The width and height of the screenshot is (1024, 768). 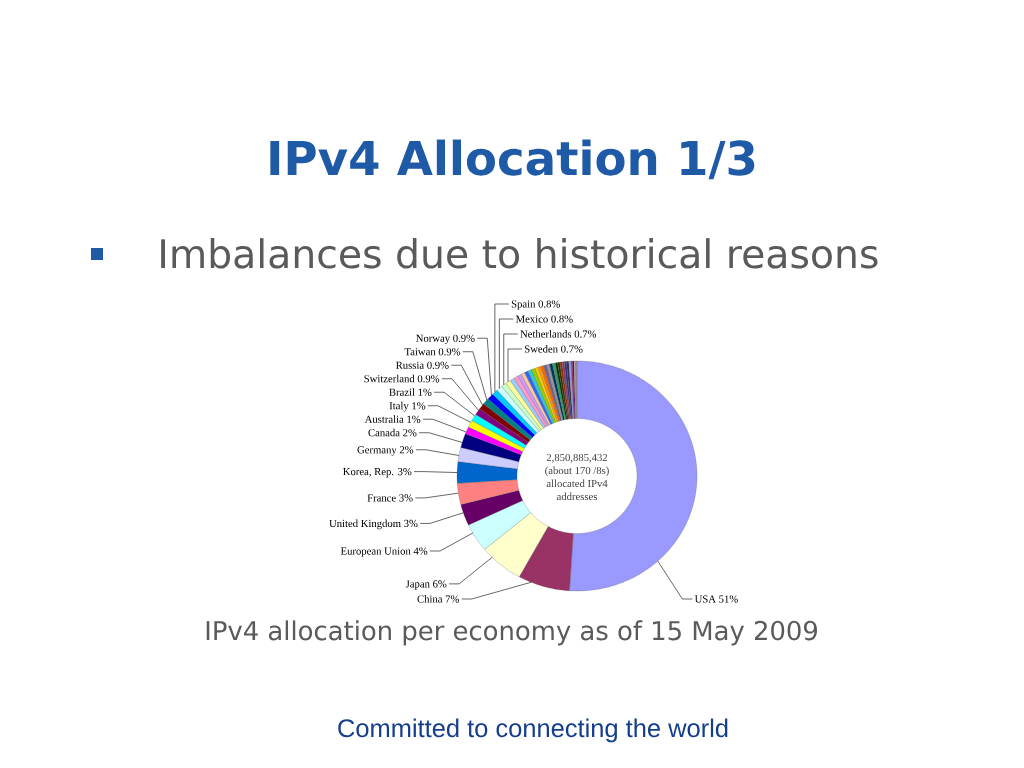 I want to click on slice-label: Russia, so click(x=409, y=365).